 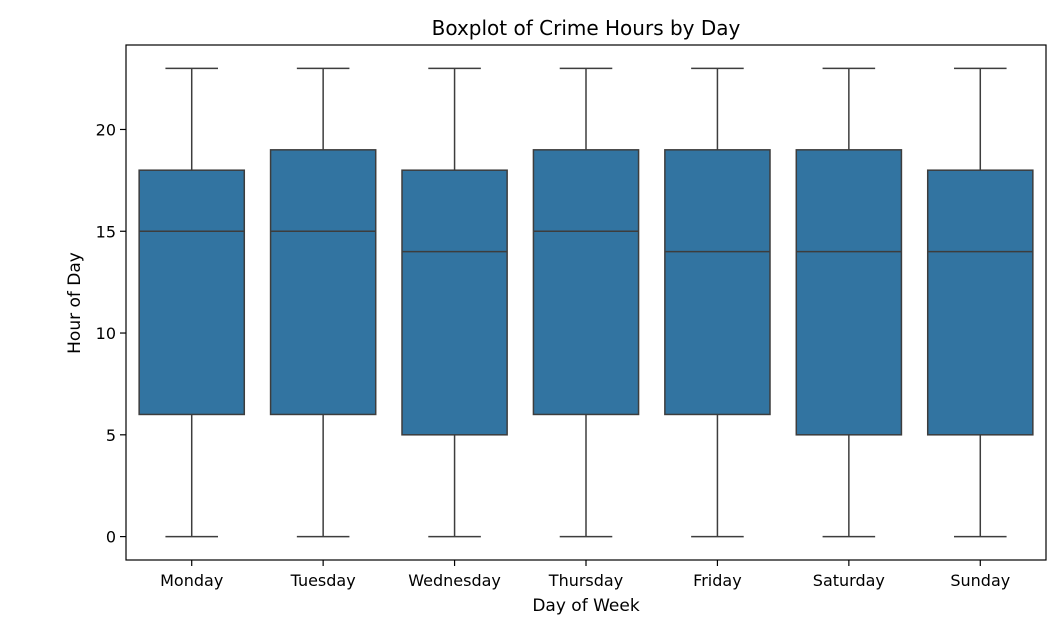 I want to click on box-friday, so click(x=717, y=282).